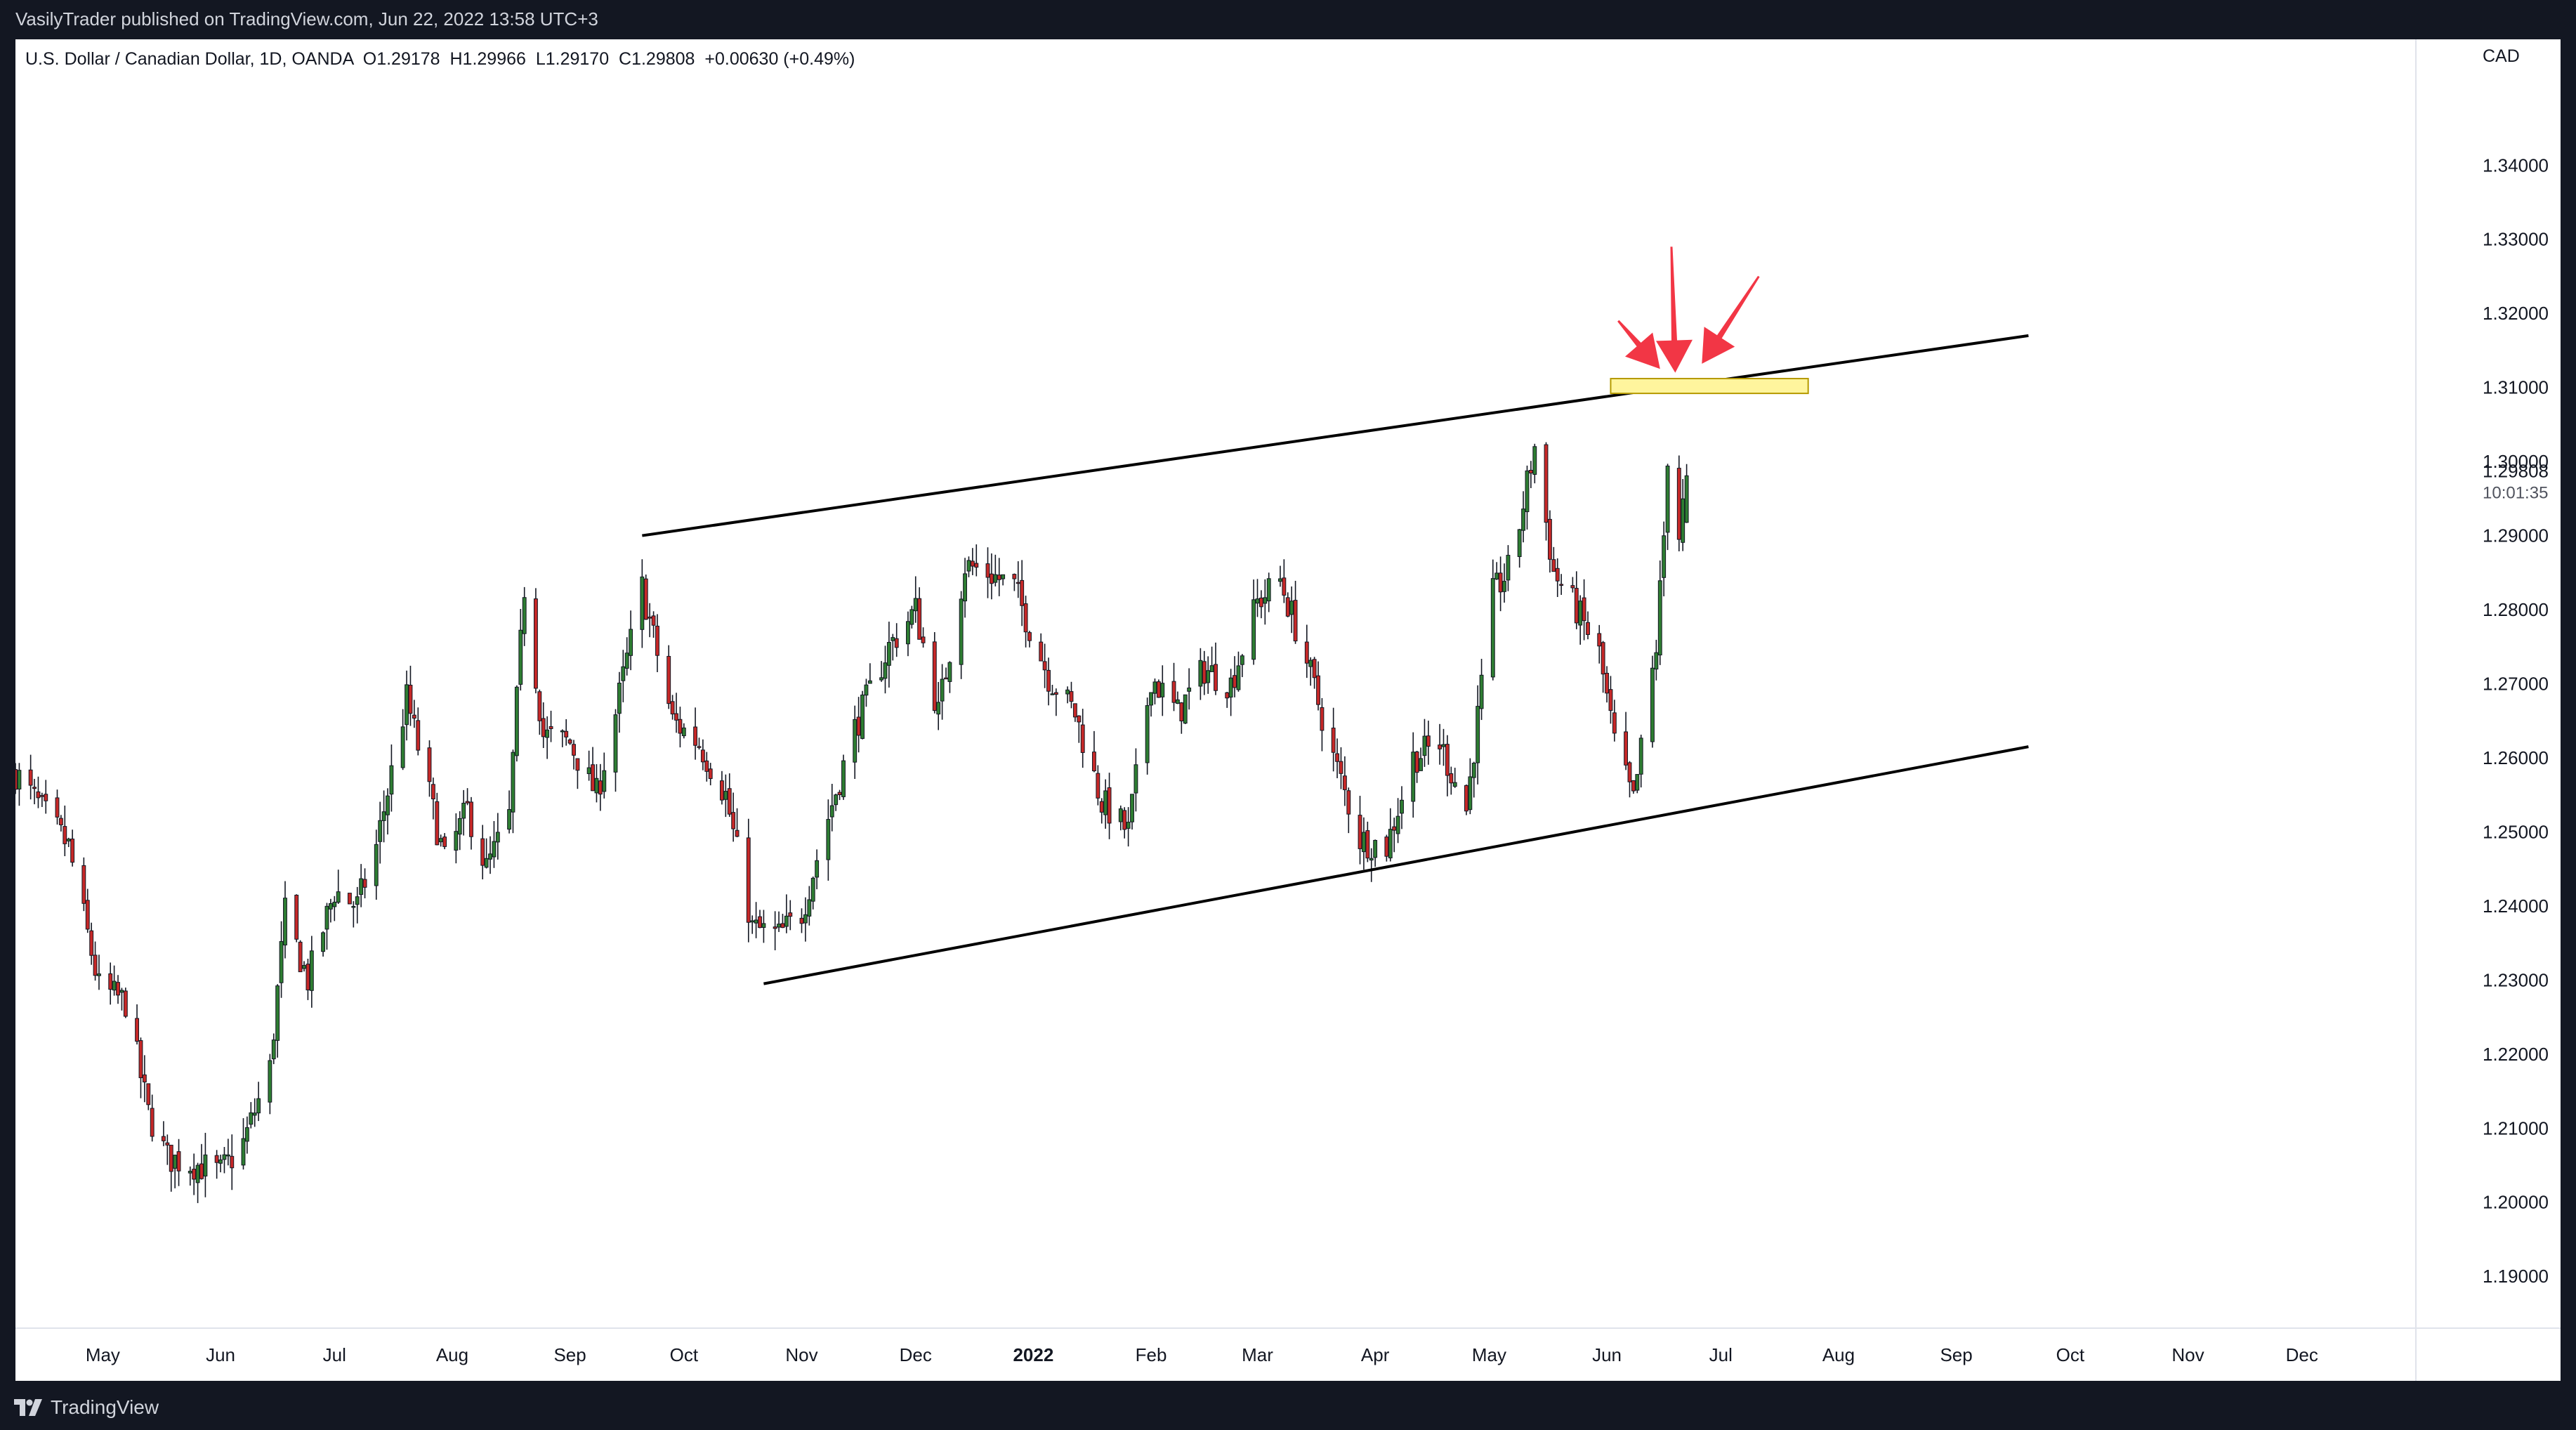 The image size is (2576, 1430). Describe the element at coordinates (572, 59) in the screenshot. I see `legend-low: L1.29170` at that location.